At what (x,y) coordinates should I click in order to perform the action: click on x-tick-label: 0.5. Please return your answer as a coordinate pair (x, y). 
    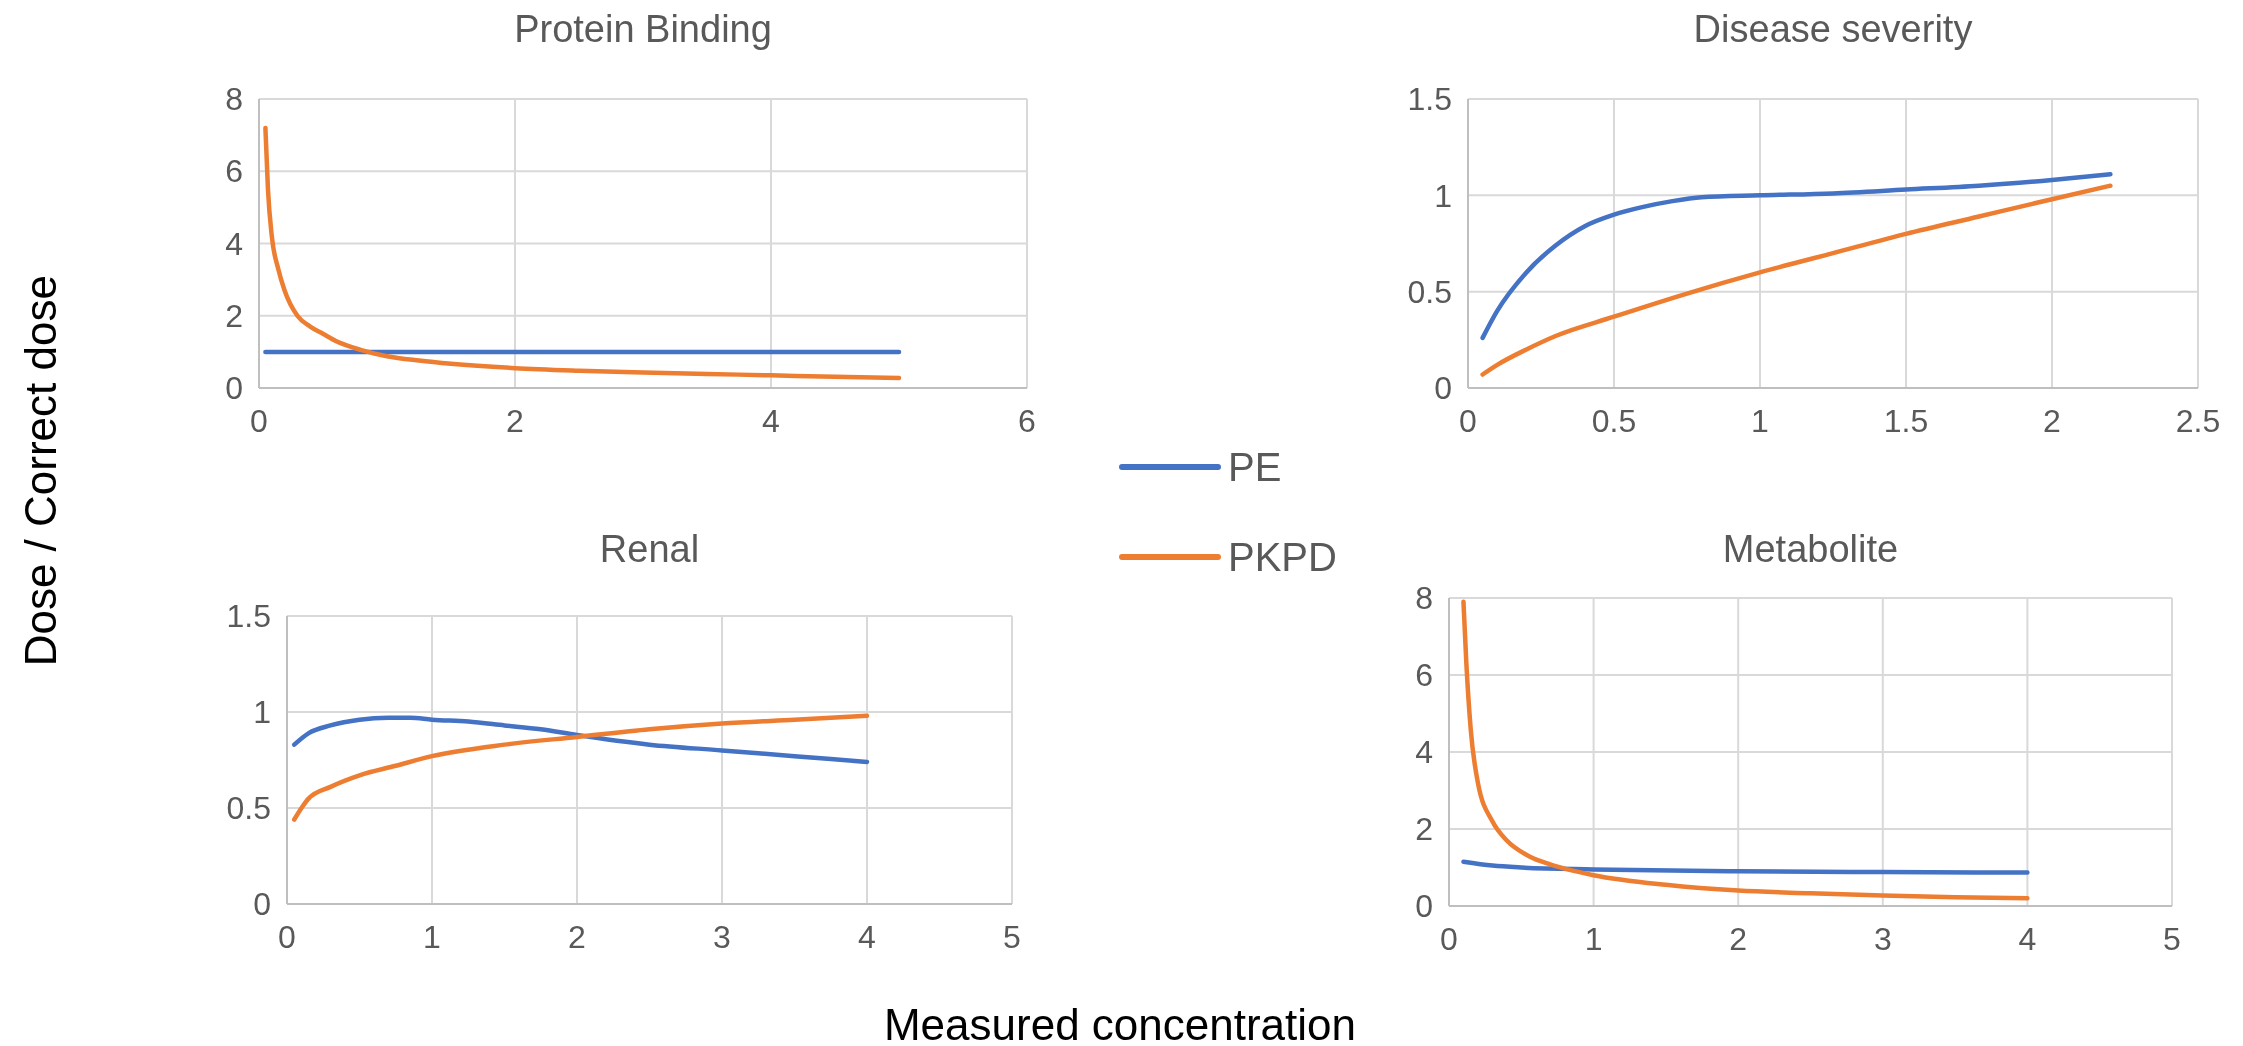
    Looking at the image, I should click on (1614, 421).